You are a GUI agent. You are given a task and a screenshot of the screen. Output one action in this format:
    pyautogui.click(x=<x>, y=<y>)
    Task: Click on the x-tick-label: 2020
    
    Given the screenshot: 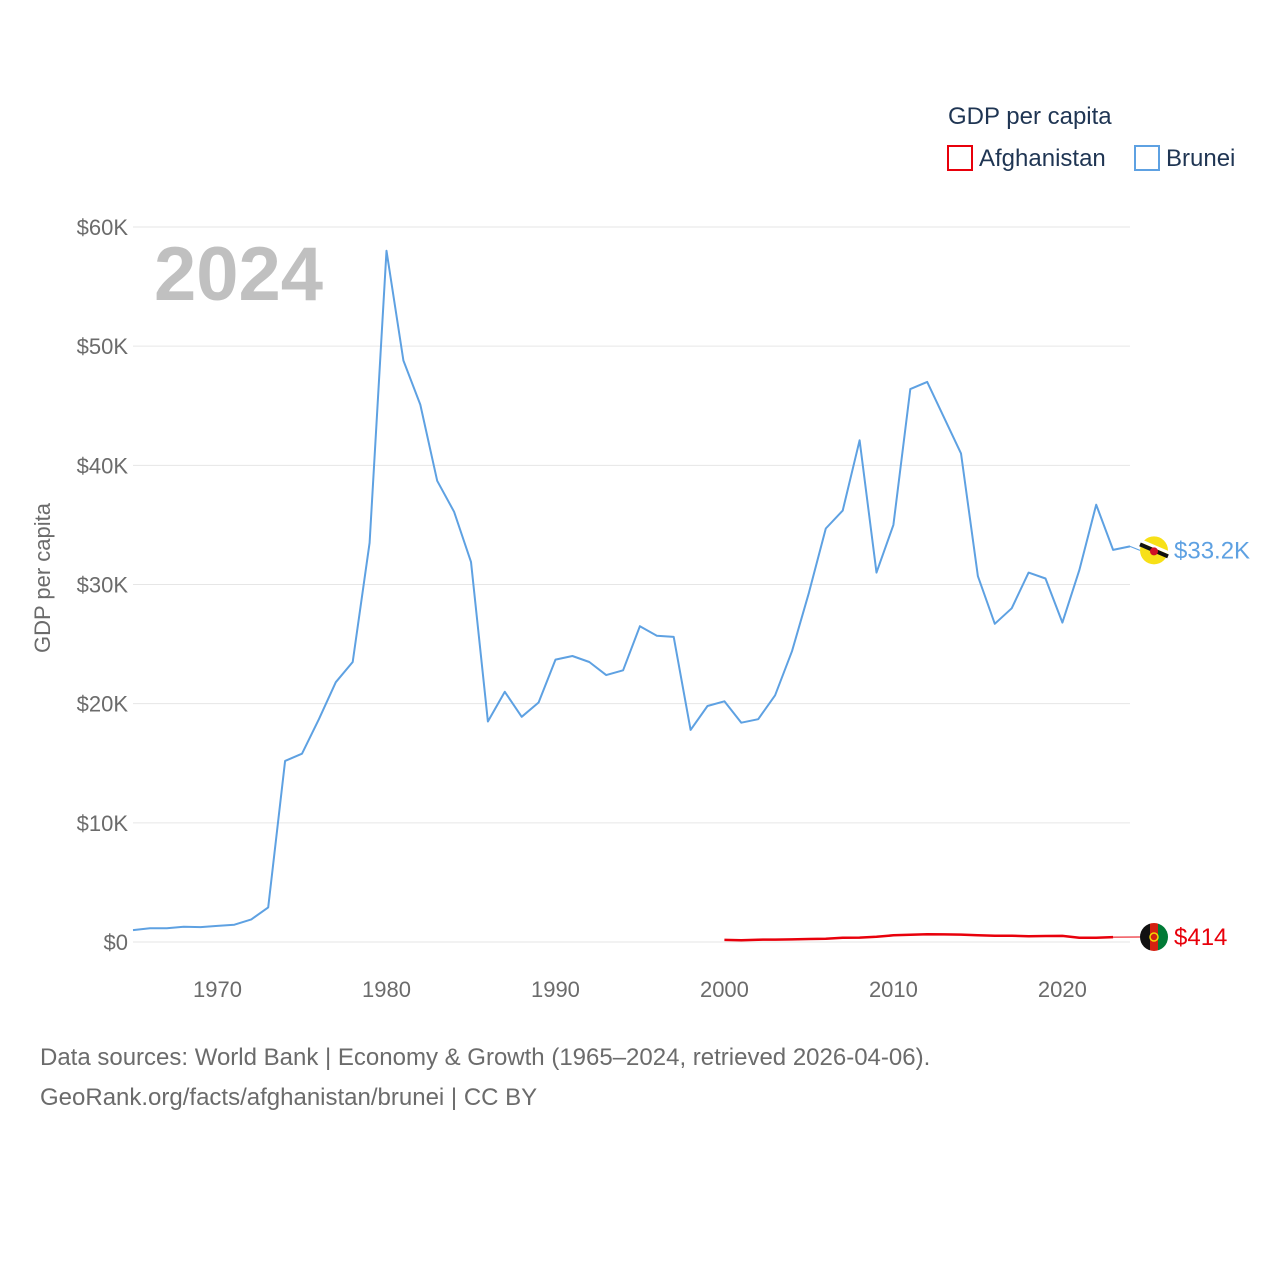 What is the action you would take?
    pyautogui.click(x=1062, y=989)
    